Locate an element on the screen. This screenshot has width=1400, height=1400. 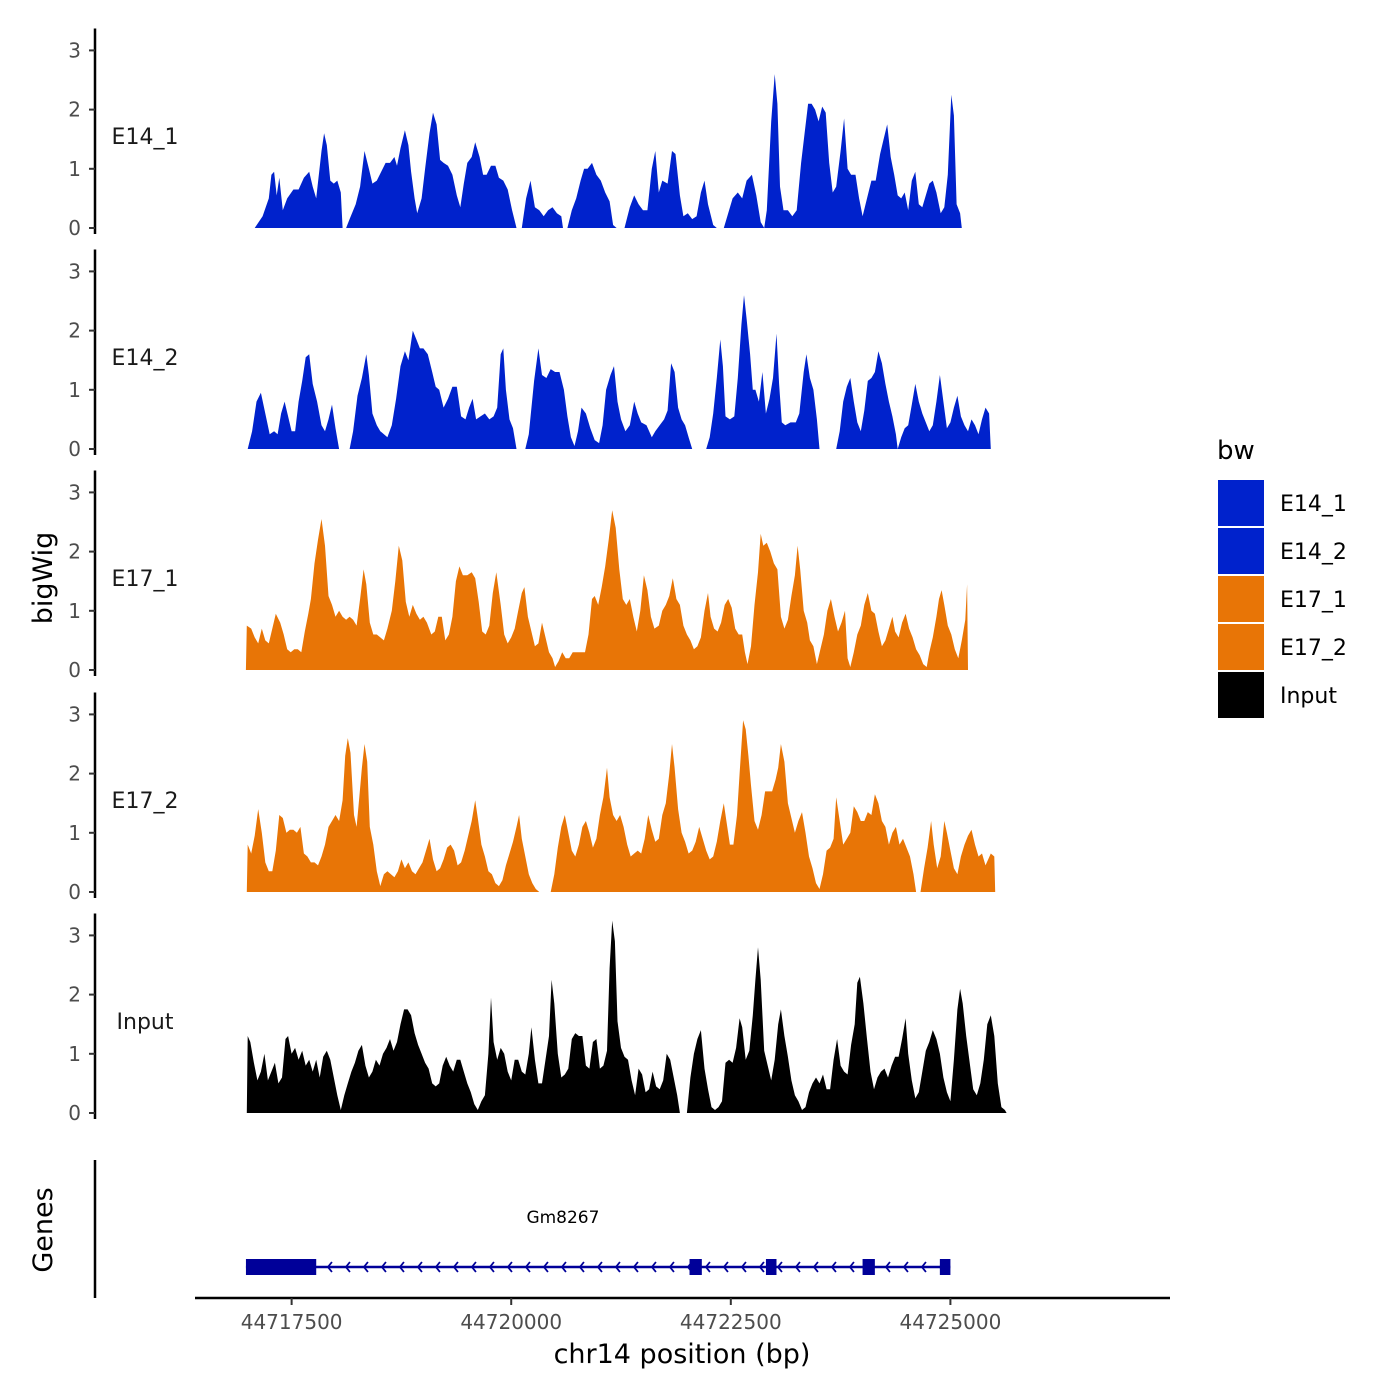
track-e14-2: 0 1 2 3 E14_2 is located at coordinates (529, 355).